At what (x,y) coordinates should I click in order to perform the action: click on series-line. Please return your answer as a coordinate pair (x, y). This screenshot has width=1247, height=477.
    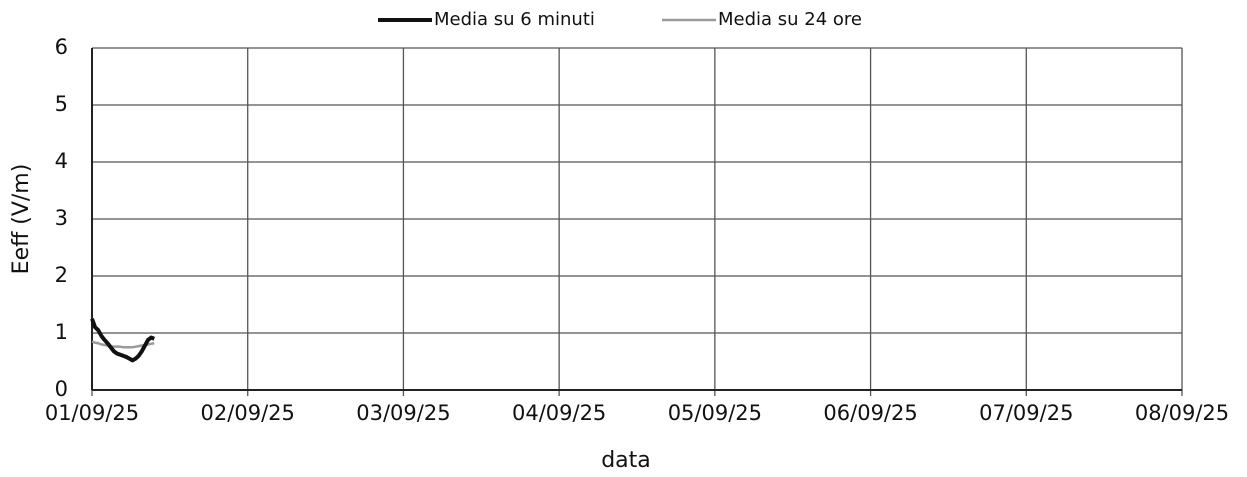
    Looking at the image, I should click on (122, 340).